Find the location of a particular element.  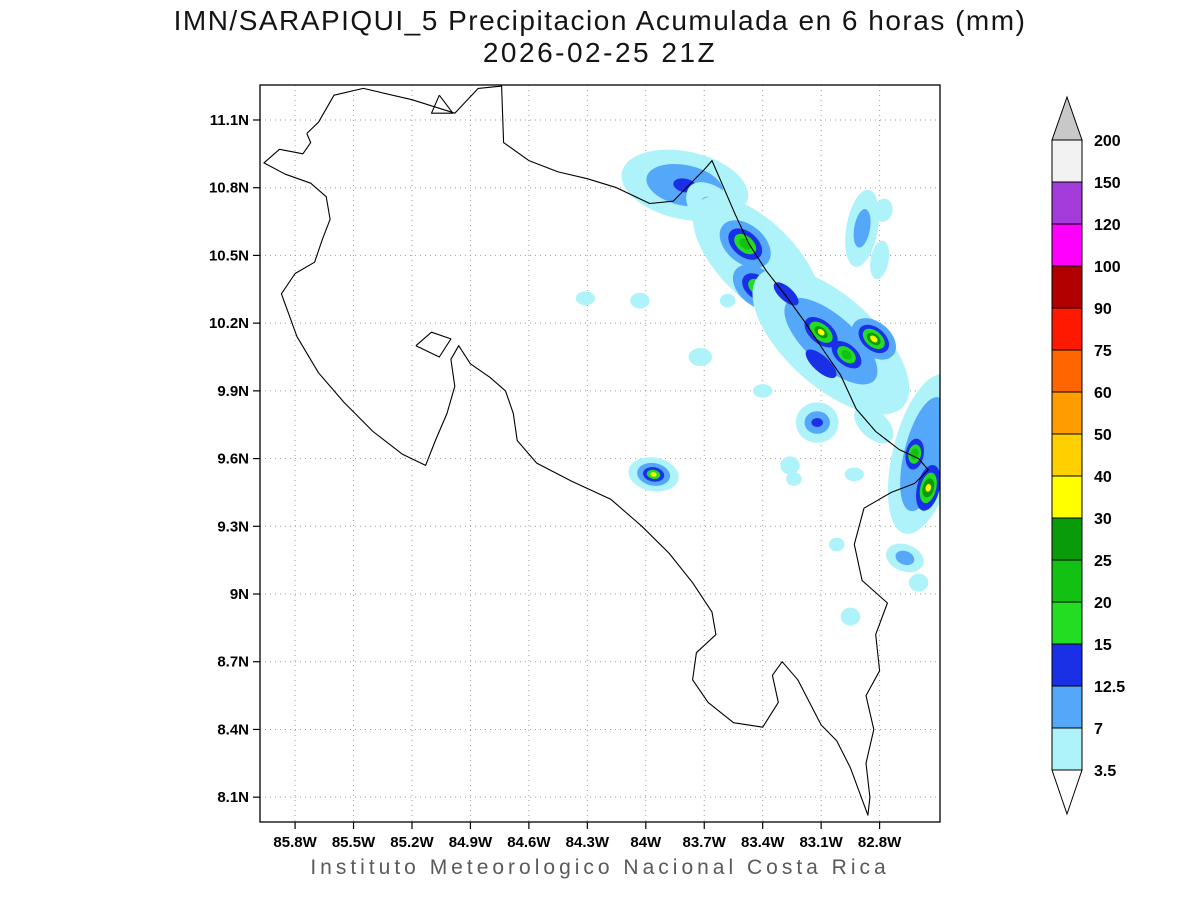

lon-tick-label: 85.2W is located at coordinates (412, 842).